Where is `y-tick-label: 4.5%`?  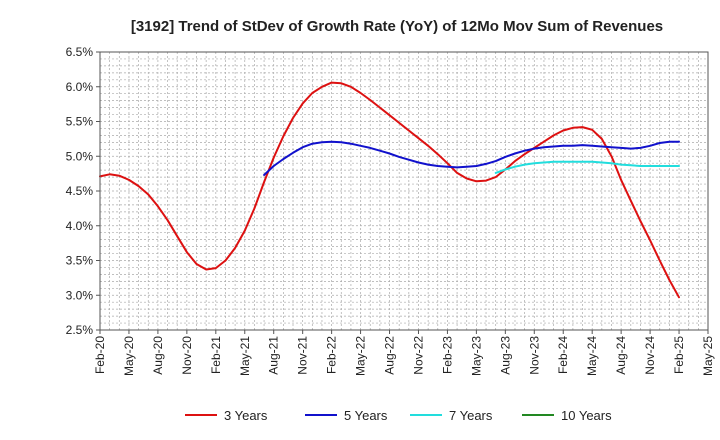 y-tick-label: 4.5% is located at coordinates (80, 191).